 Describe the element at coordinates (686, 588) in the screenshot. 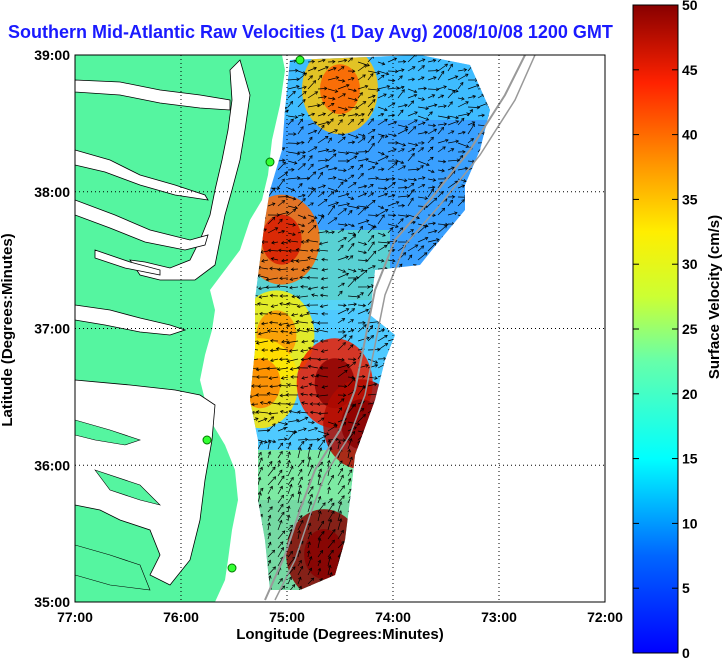

I see `colorbar-tick-label: 5` at that location.